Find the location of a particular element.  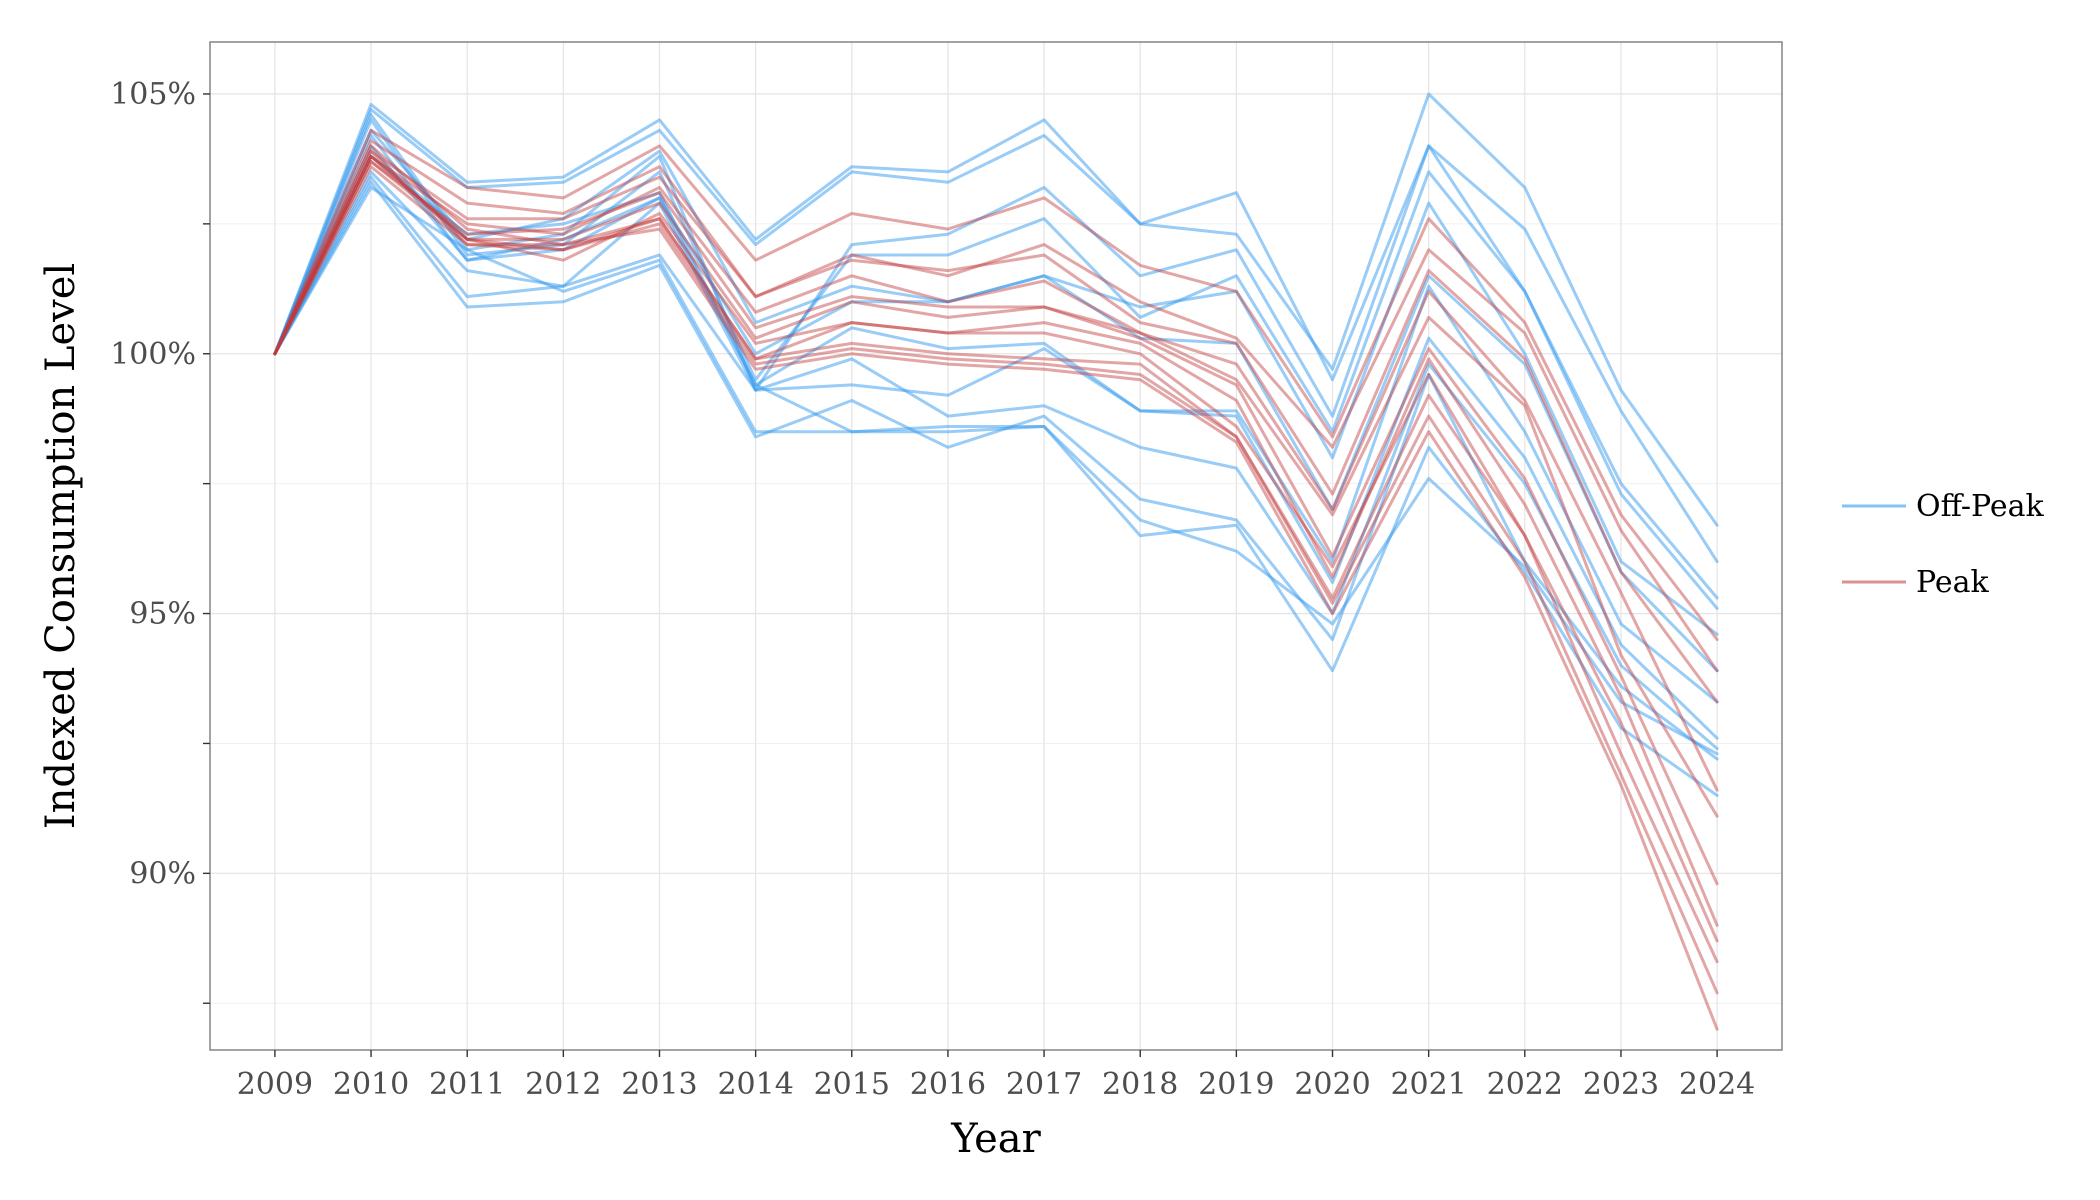

x-tick-label: 2022 is located at coordinates (1525, 1084).